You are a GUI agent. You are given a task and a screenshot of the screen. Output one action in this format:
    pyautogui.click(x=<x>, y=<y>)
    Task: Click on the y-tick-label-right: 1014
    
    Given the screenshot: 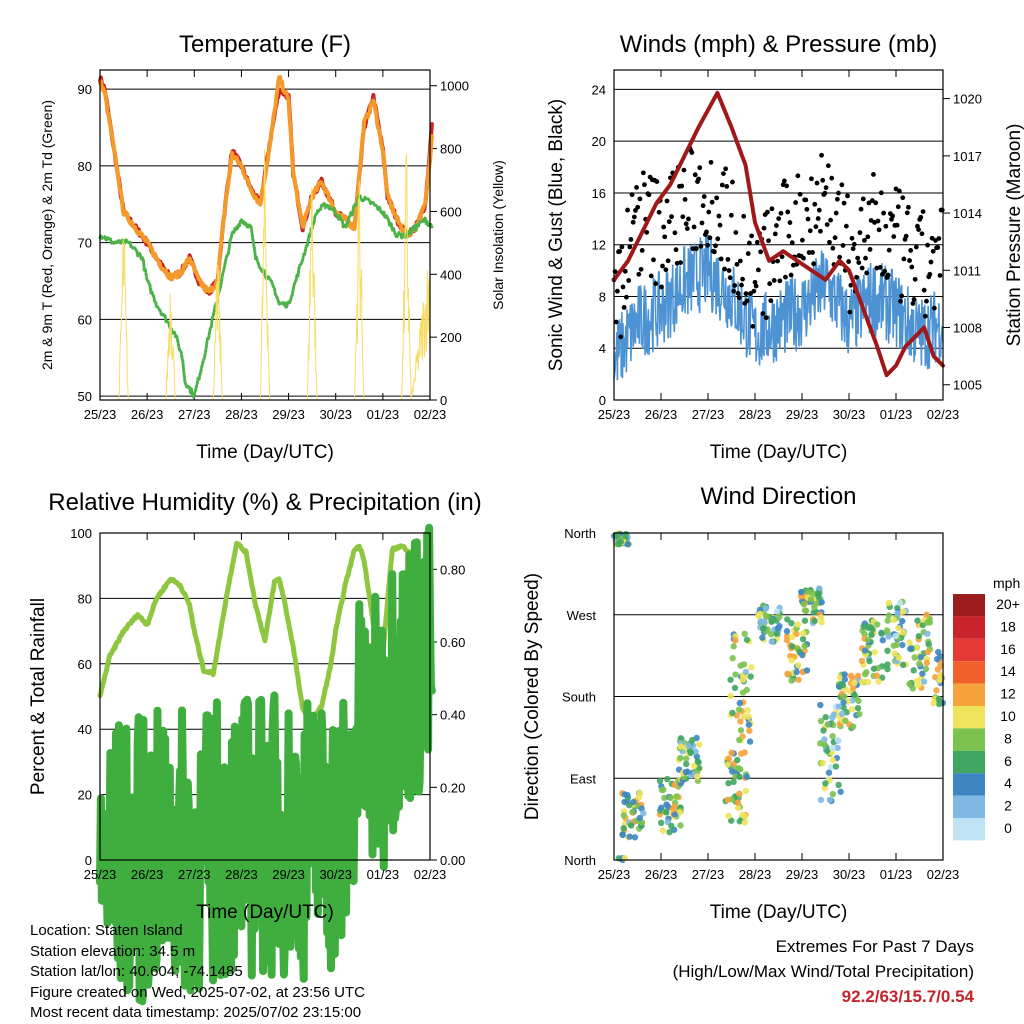 What is the action you would take?
    pyautogui.click(x=967, y=213)
    